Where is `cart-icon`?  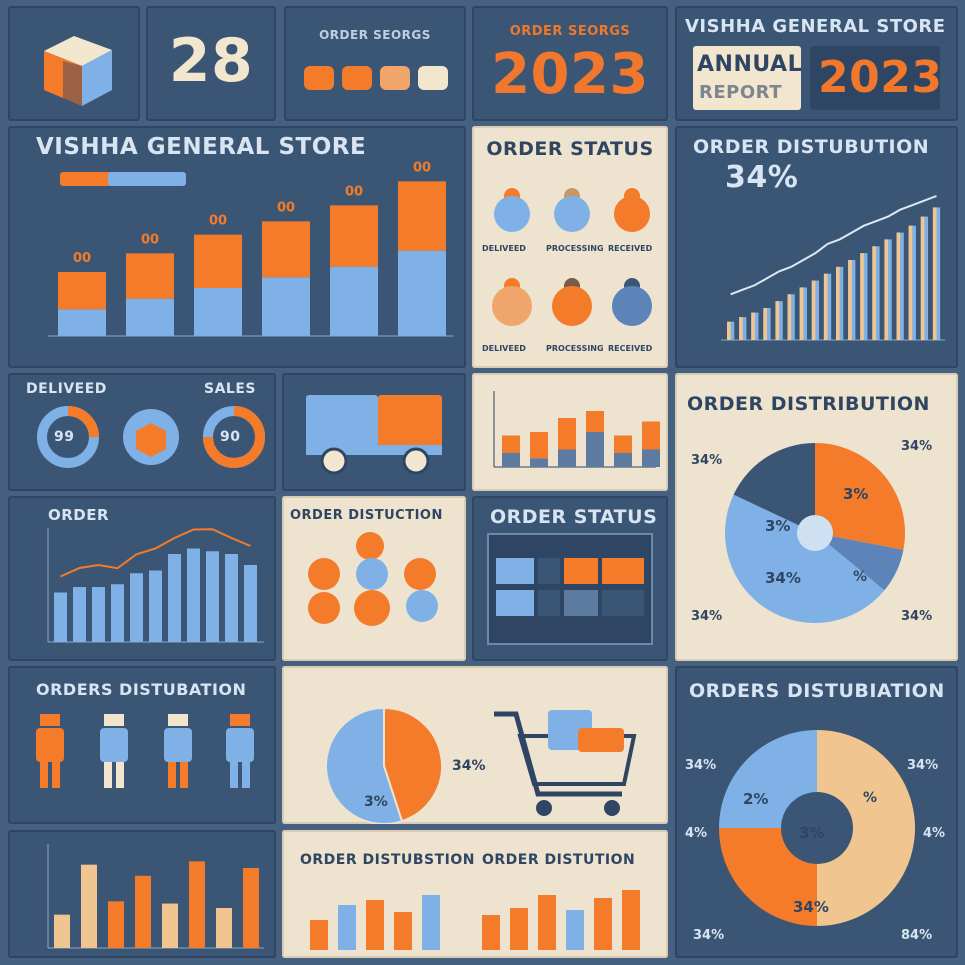
cart-icon is located at coordinates (565, 763).